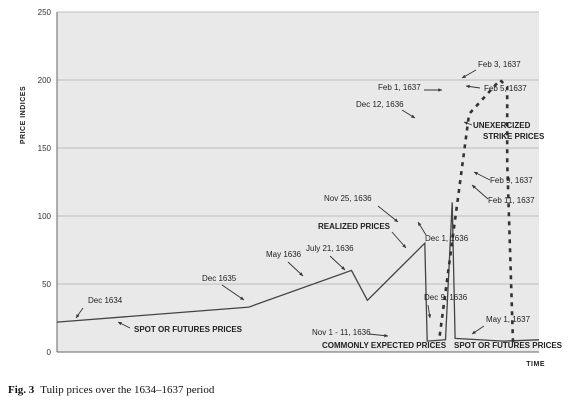  I want to click on arrowhead-feb5, so click(468, 86).